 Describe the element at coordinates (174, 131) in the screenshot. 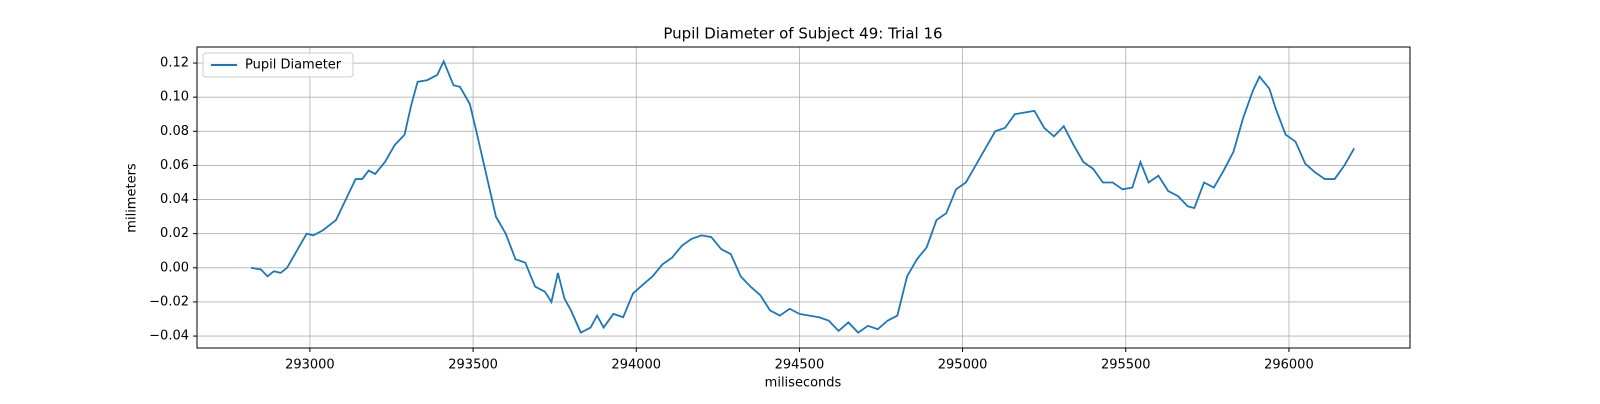

I see `y-tick-label: 0.08` at that location.